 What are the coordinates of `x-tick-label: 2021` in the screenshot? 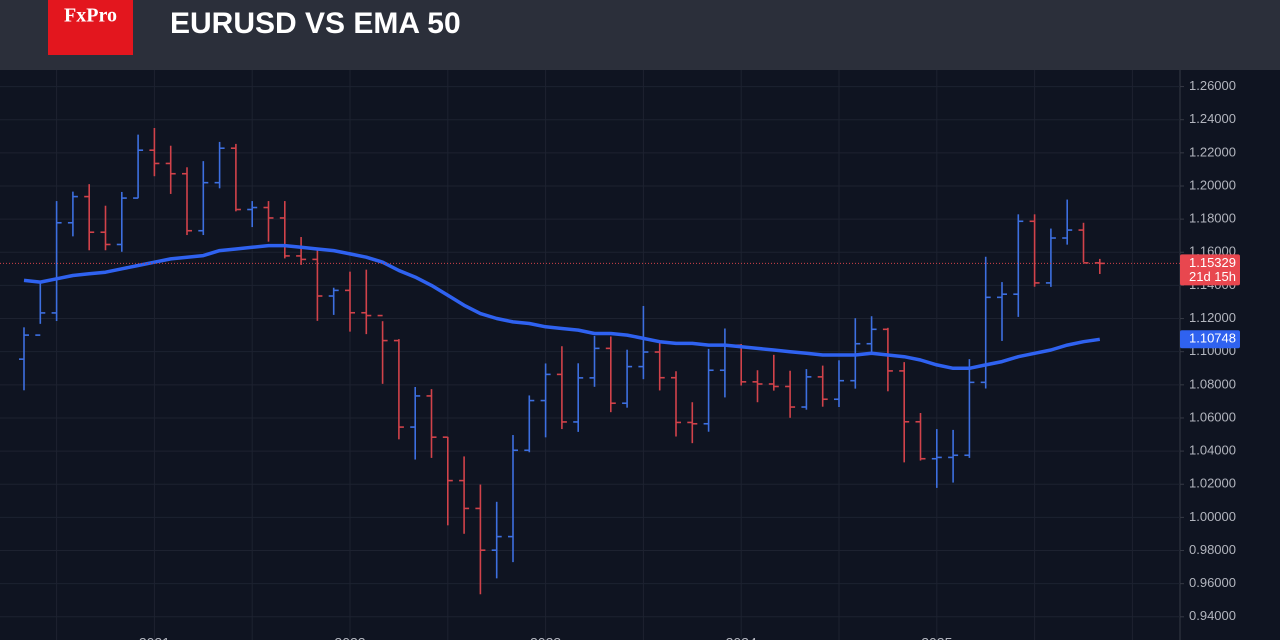 It's located at (154, 637).